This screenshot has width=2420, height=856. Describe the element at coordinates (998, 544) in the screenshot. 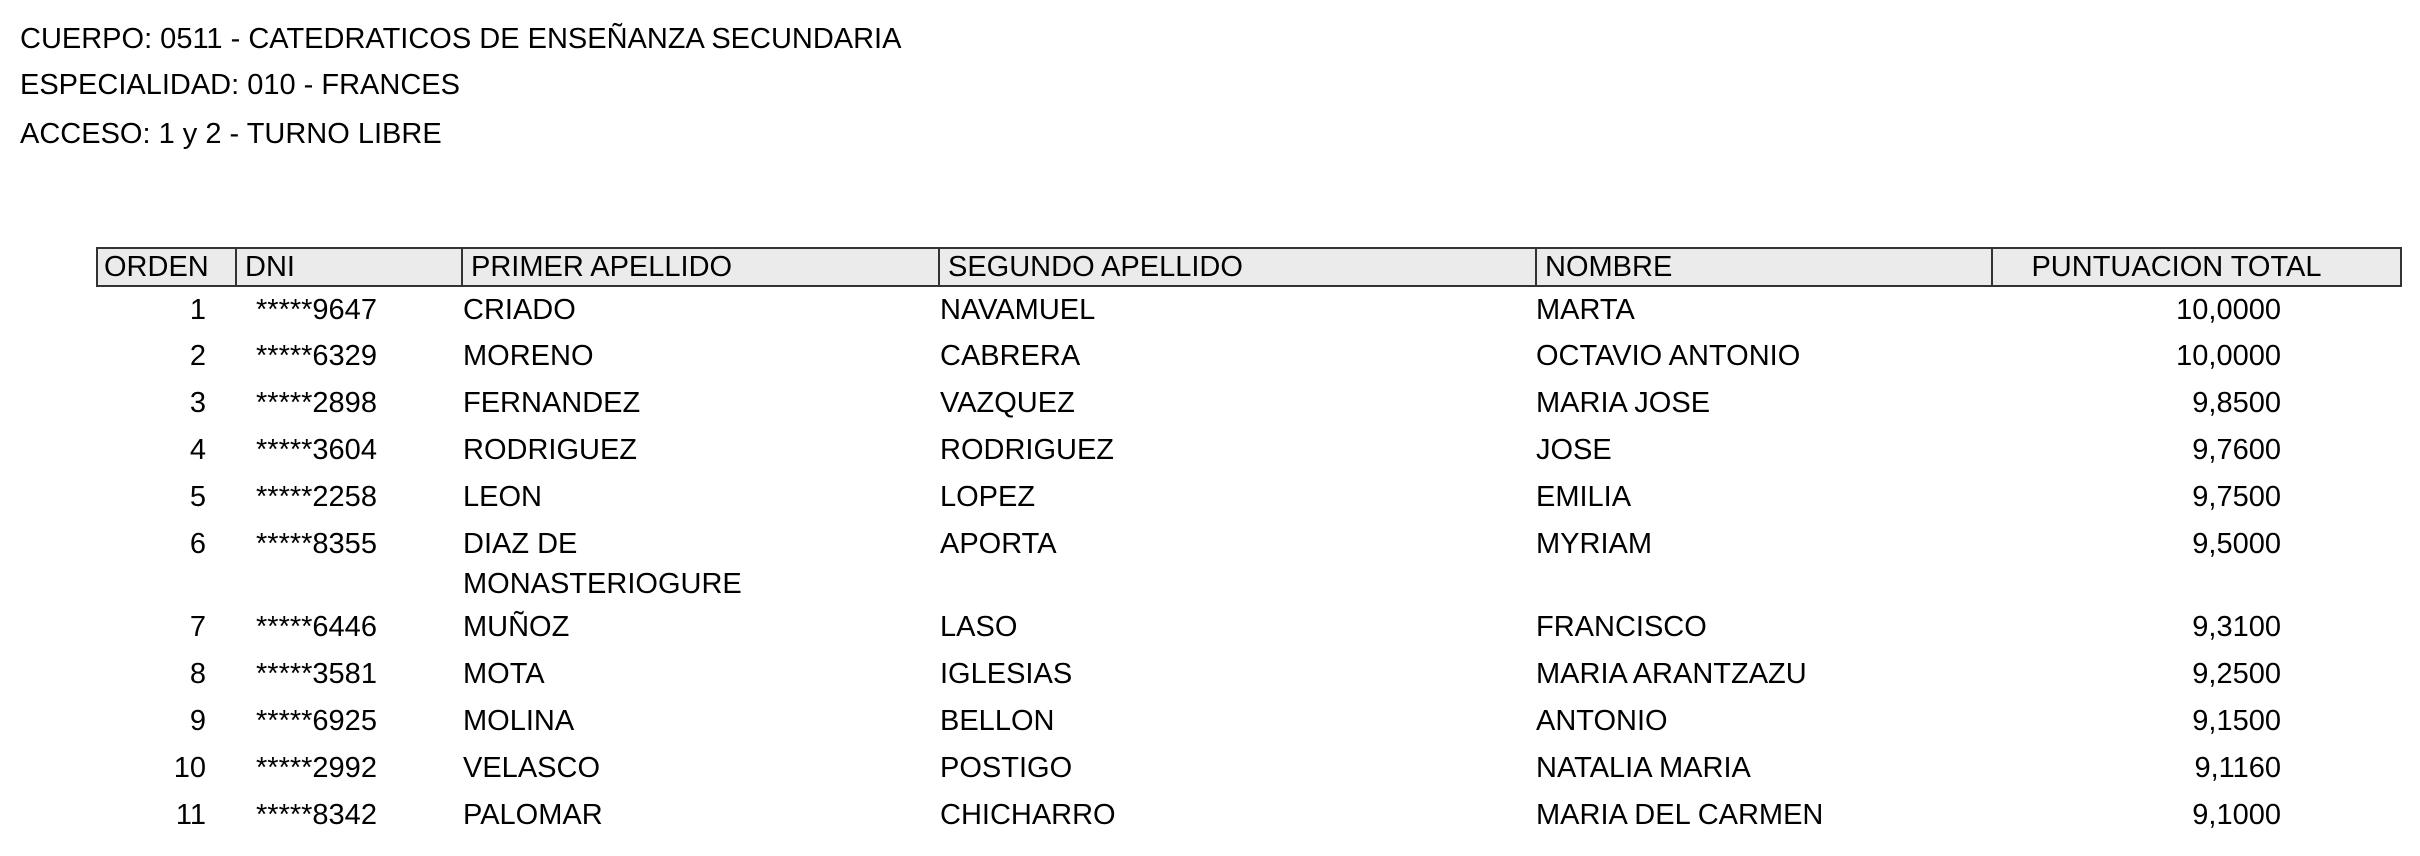

I see `cell-segundo: APORTA` at that location.